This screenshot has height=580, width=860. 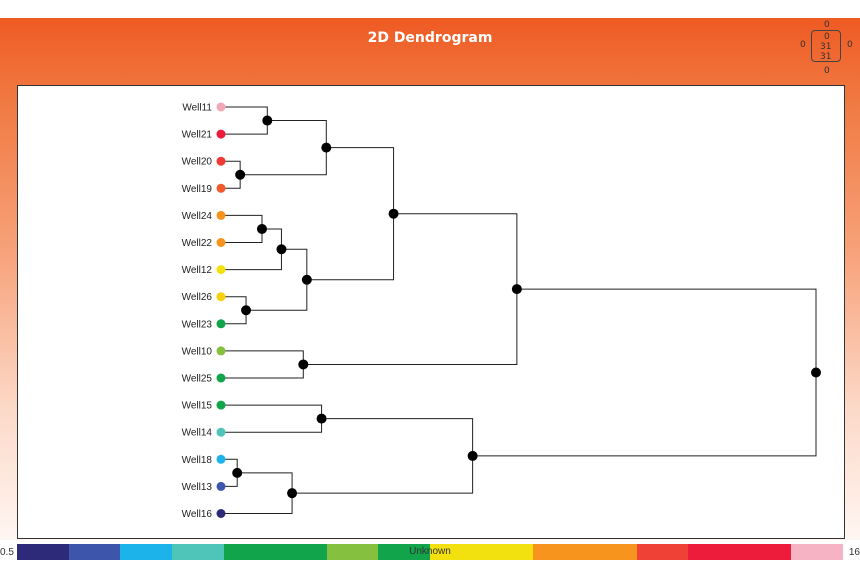 What do you see at coordinates (7, 552) in the screenshot?
I see `color-scale-min: 0.5` at bounding box center [7, 552].